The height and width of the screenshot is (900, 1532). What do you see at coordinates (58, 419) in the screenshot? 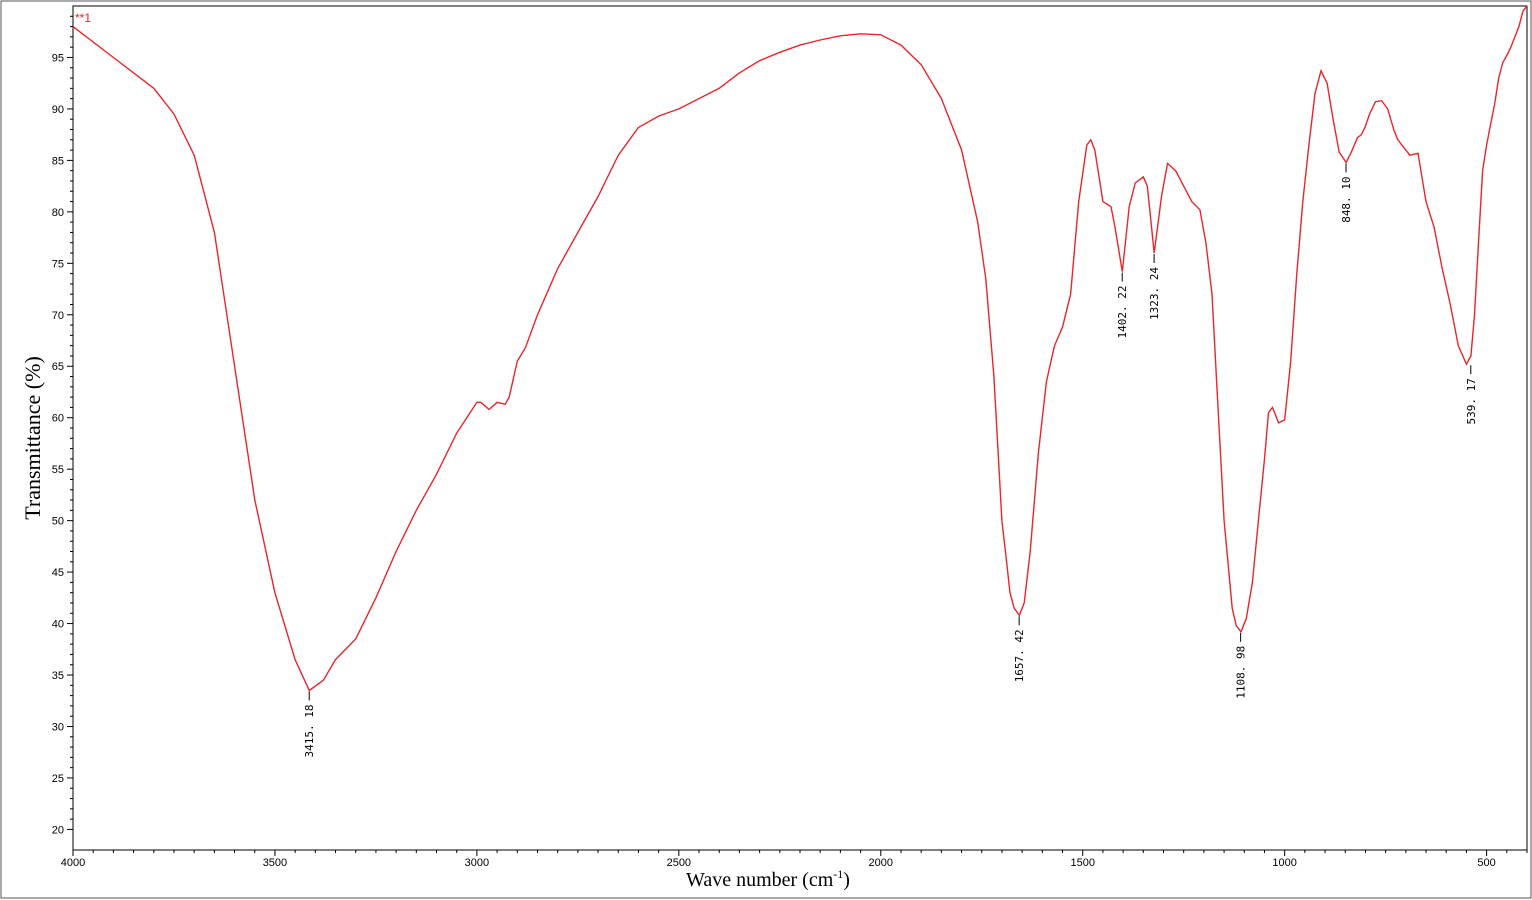
I see `y-tick-label: 60` at bounding box center [58, 419].